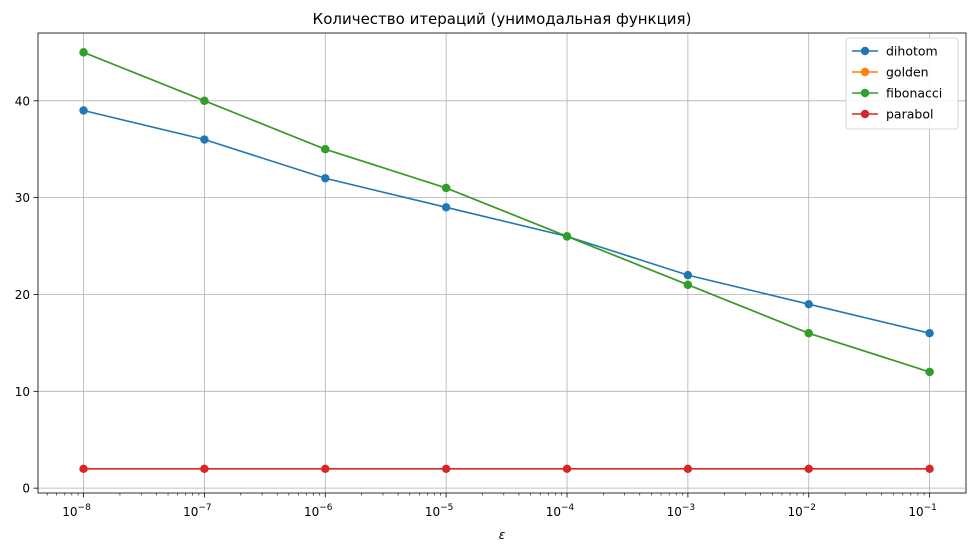  Describe the element at coordinates (865, 72) in the screenshot. I see `legend-marker-golden` at that location.